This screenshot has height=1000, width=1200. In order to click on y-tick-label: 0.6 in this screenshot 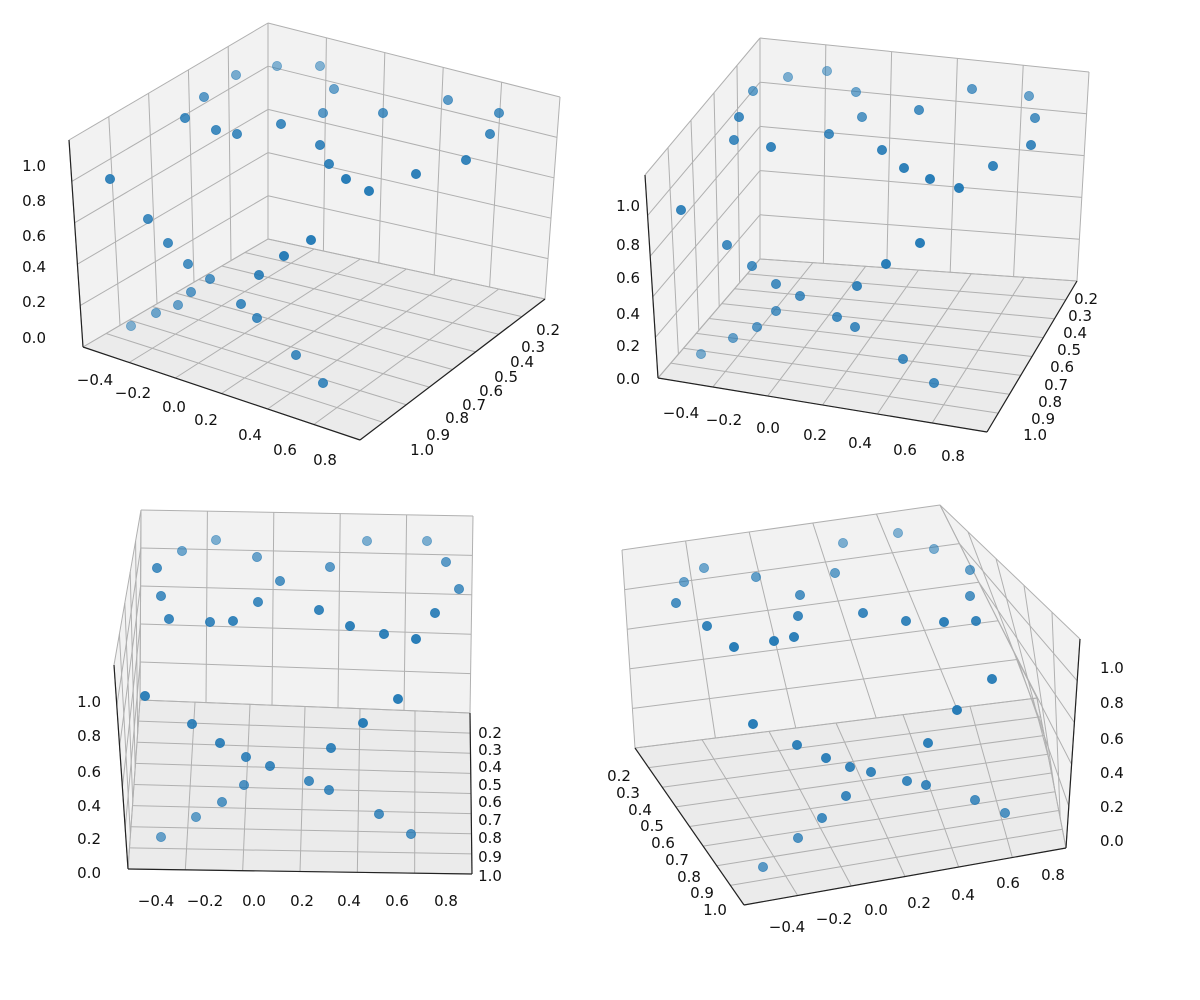, I will do `click(663, 843)`.